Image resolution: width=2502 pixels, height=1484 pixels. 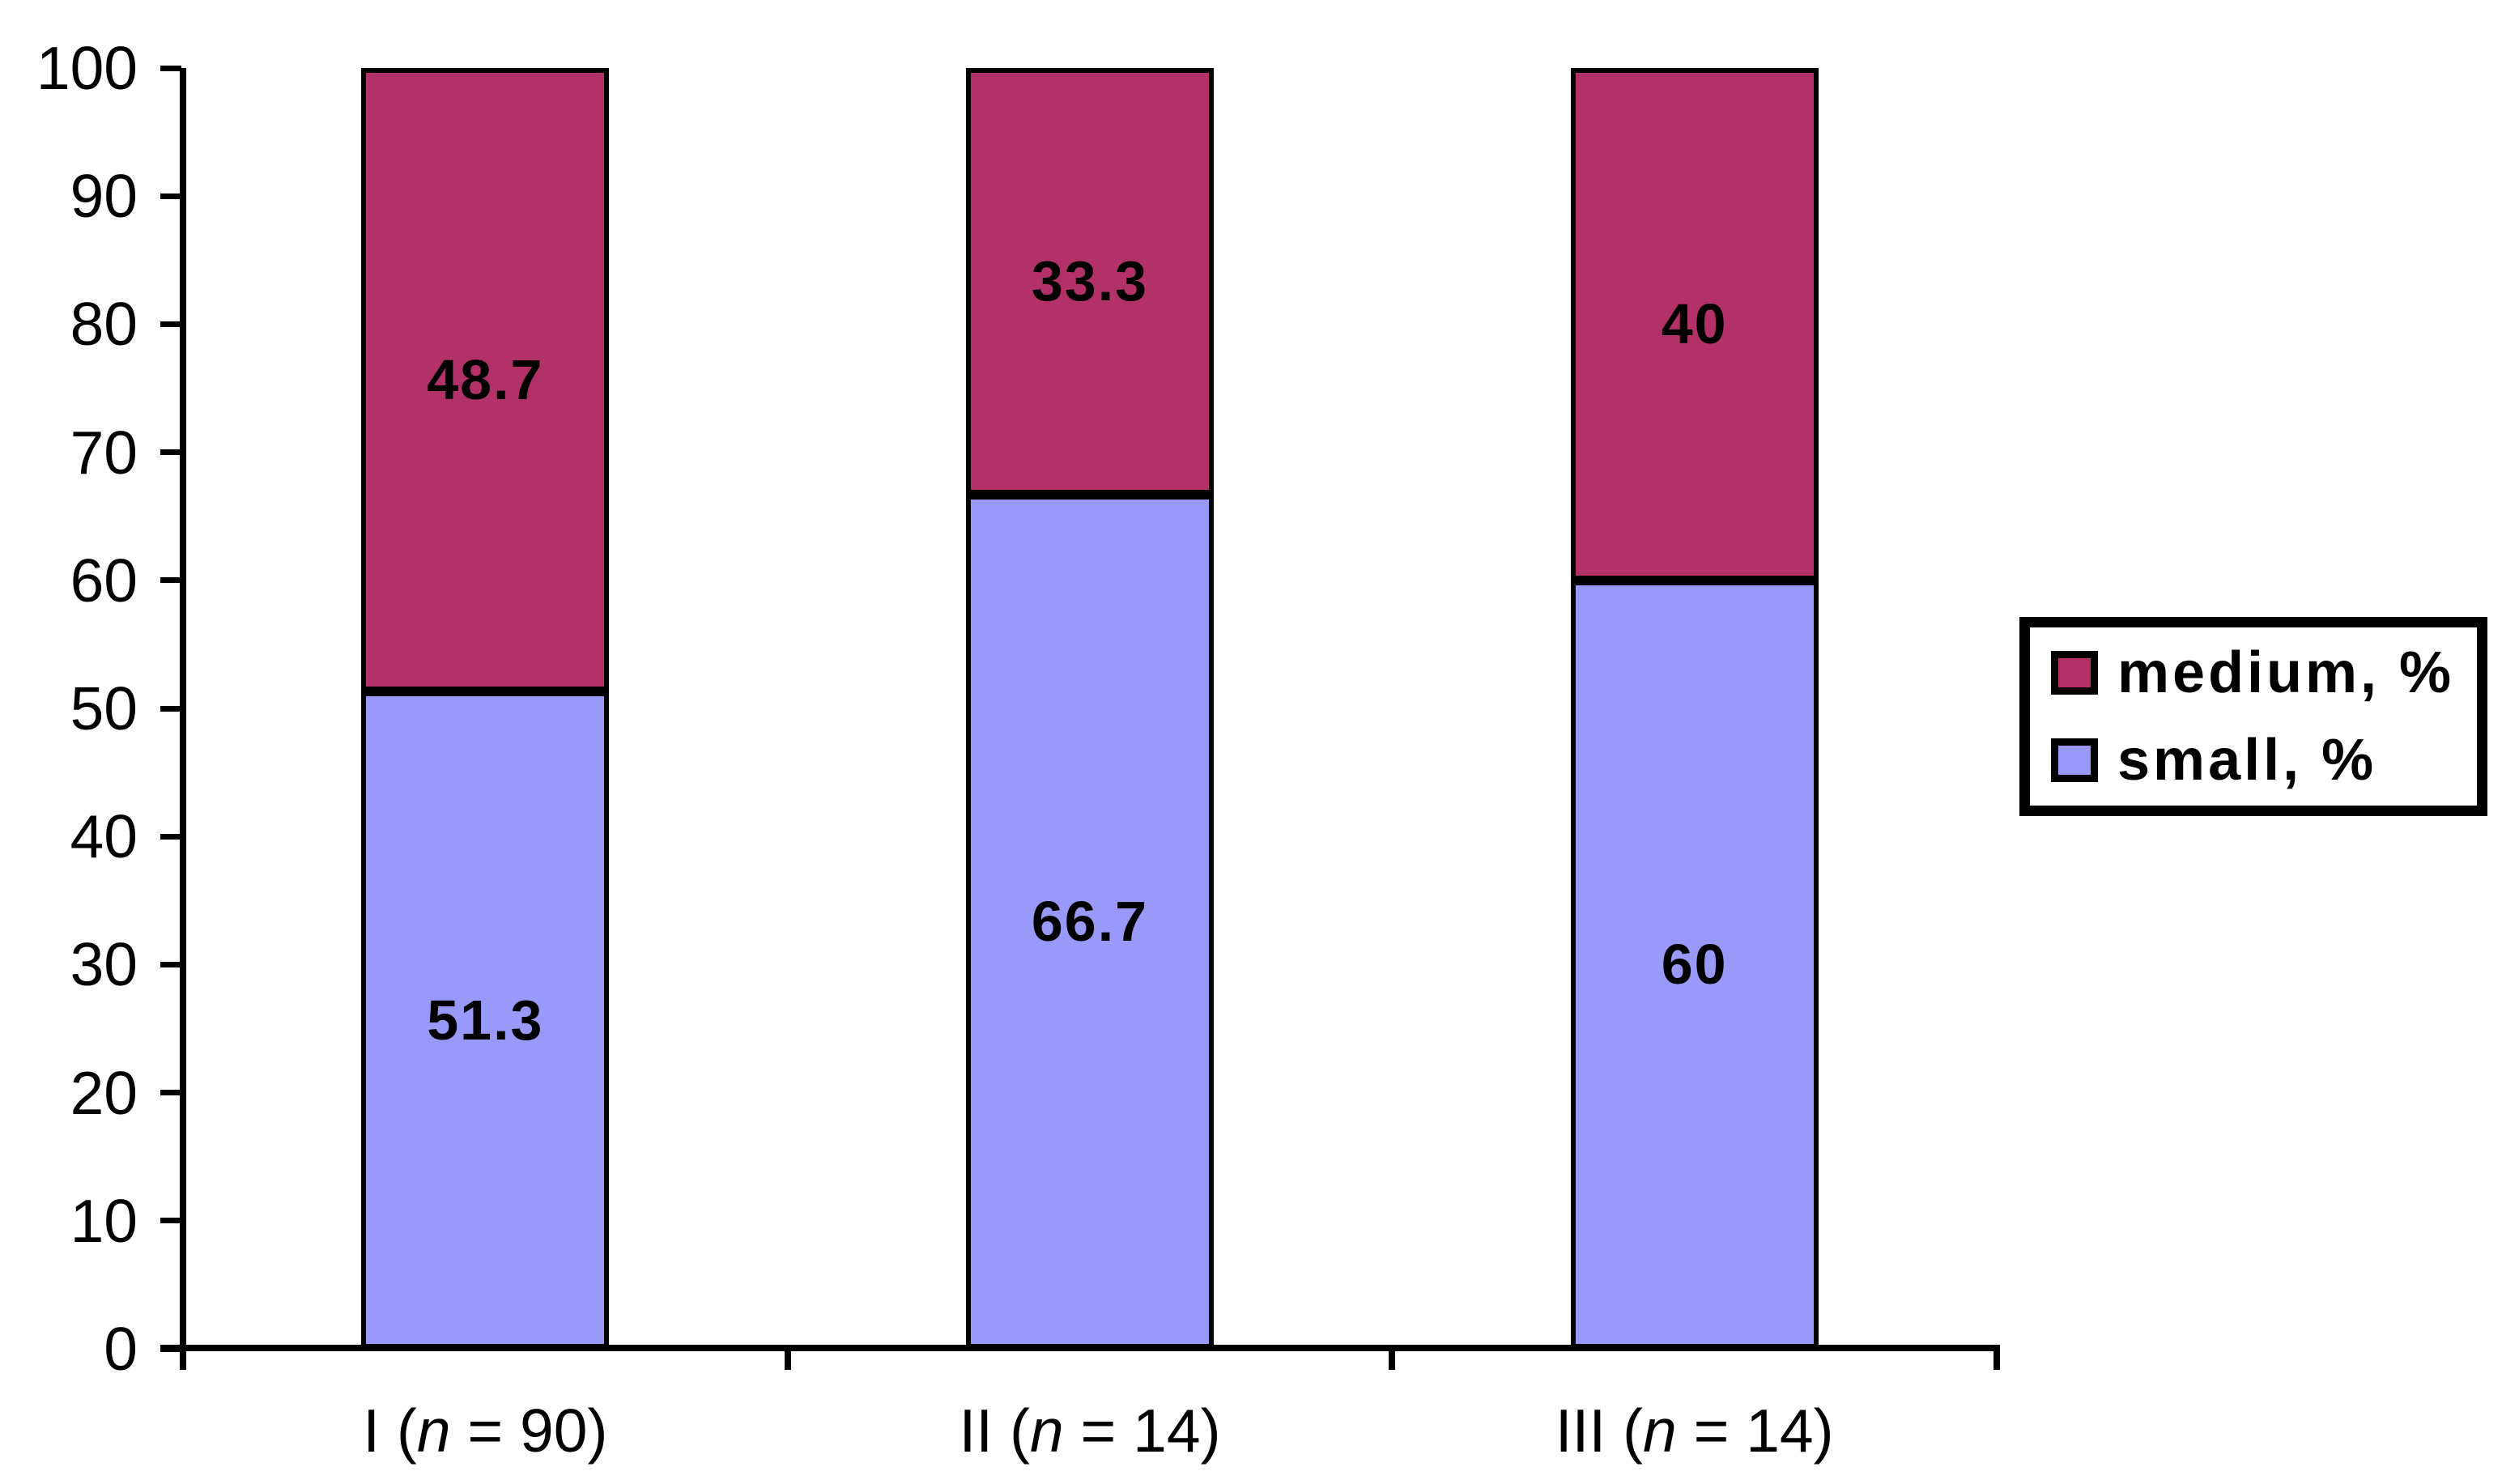 I want to click on value-label: 48.7, so click(x=486, y=380).